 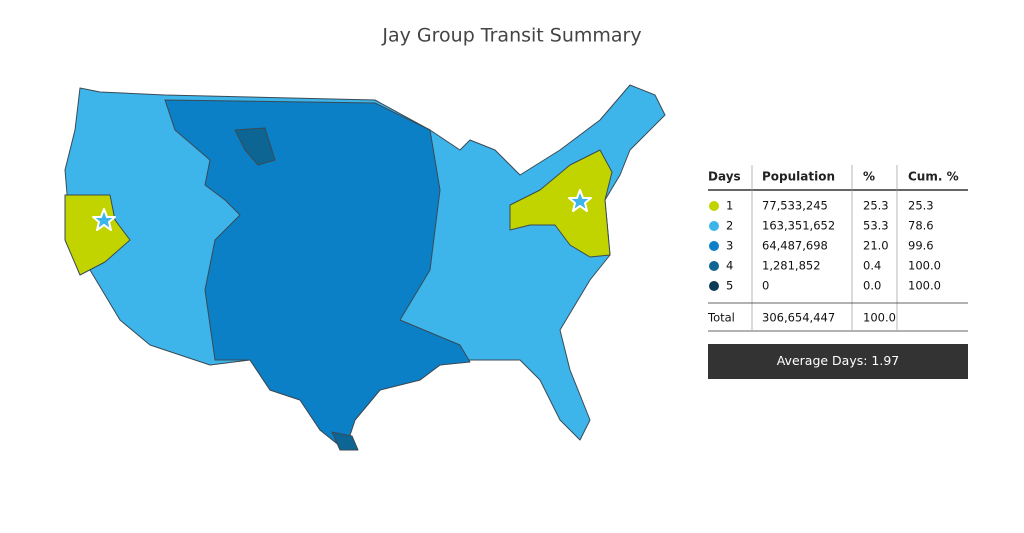 I want to click on cell: 78.6, so click(x=921, y=226).